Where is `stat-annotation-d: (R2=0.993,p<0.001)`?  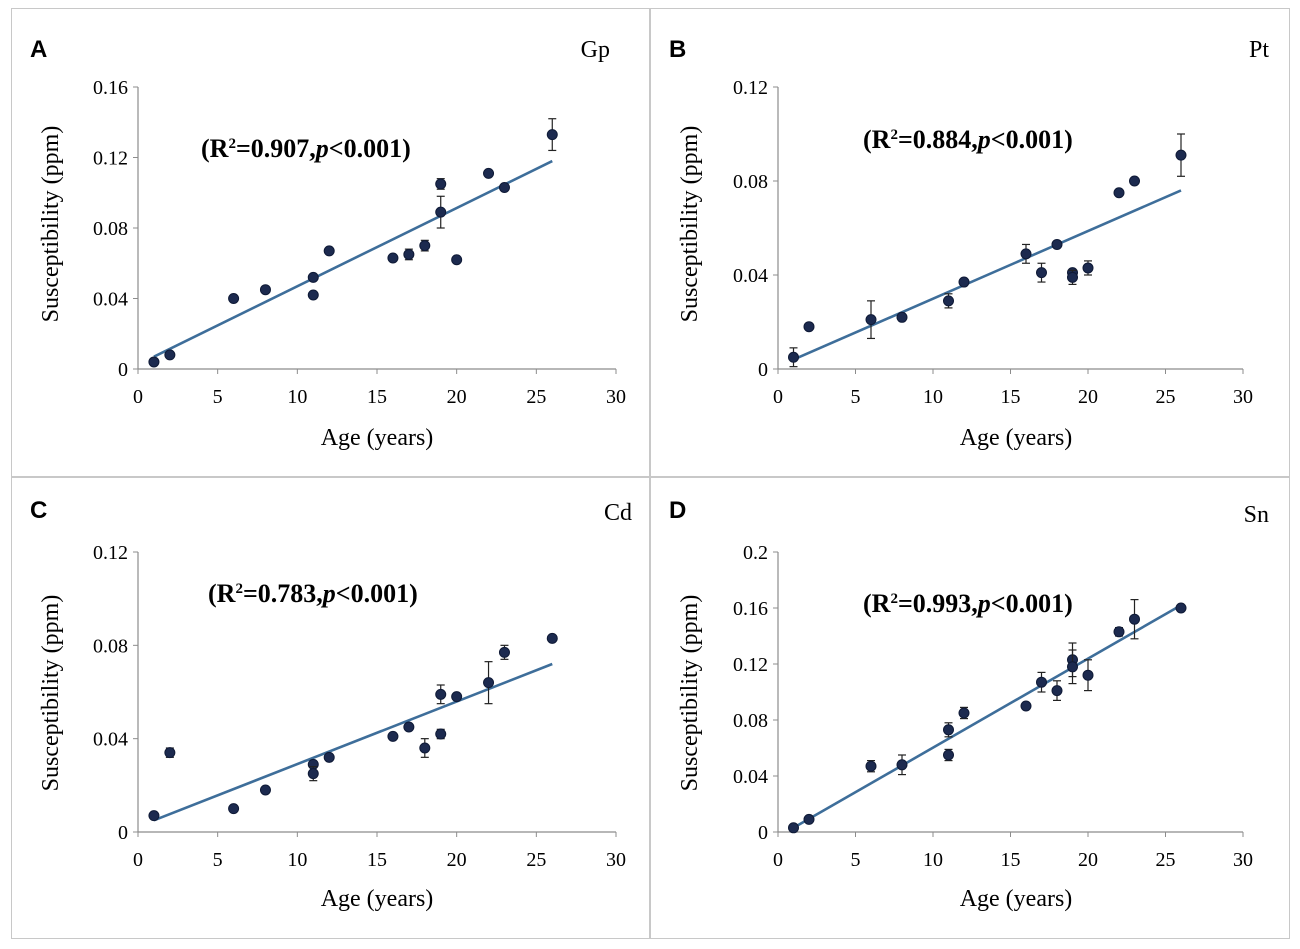
stat-annotation-d: (R2=0.993,p<0.001) is located at coordinates (968, 603).